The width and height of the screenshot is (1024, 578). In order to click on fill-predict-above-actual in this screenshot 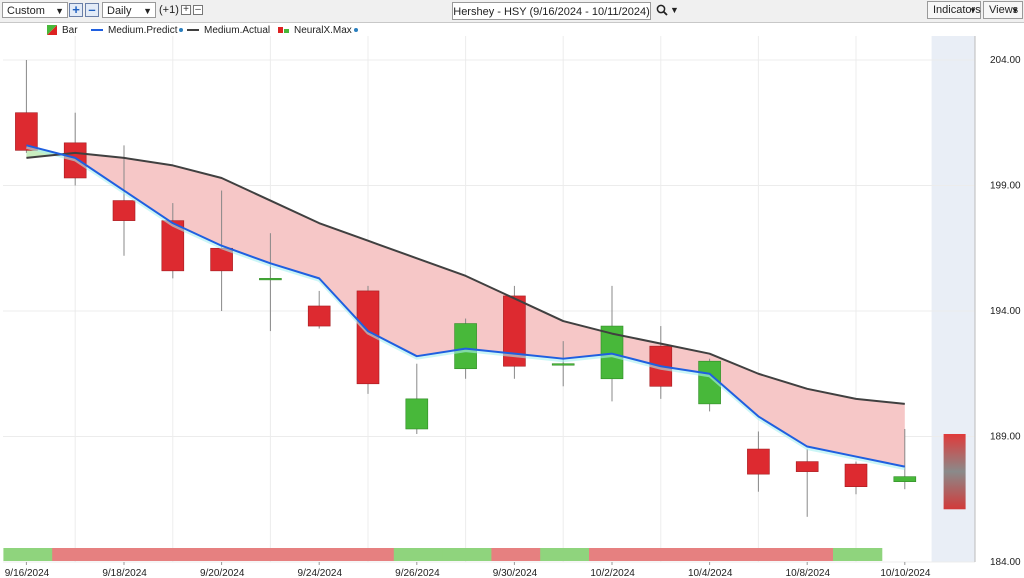, I will do `click(51, 151)`.